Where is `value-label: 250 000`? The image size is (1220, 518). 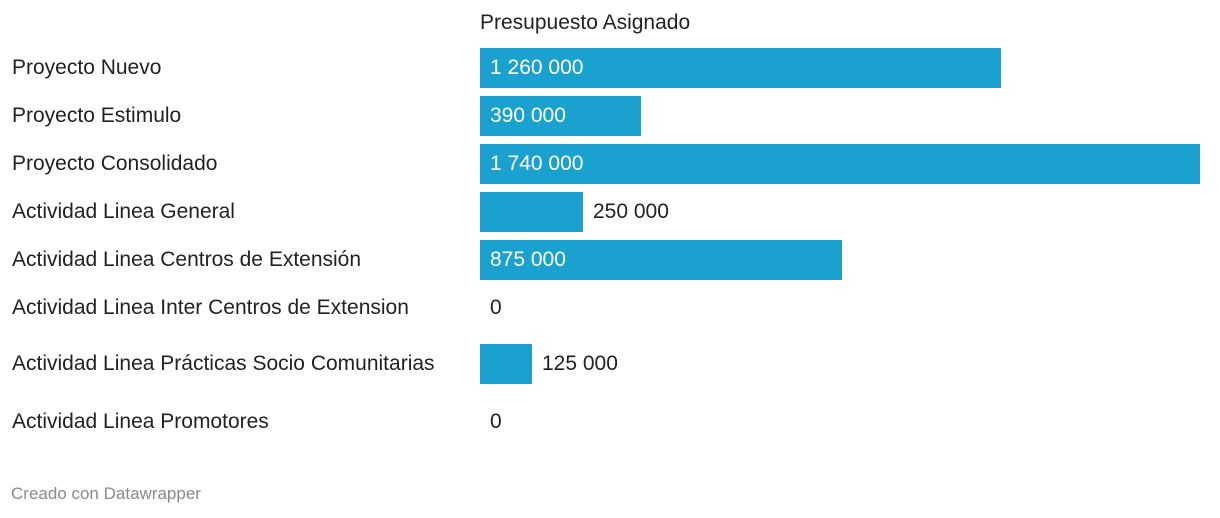
value-label: 250 000 is located at coordinates (631, 211).